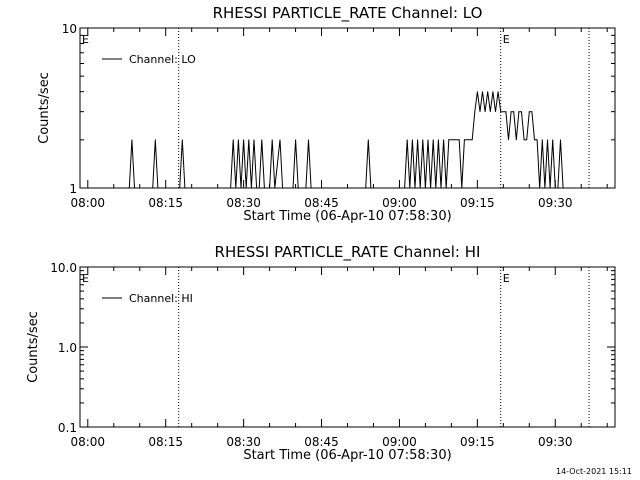  Describe the element at coordinates (348, 13) in the screenshot. I see `panel-lo-title: RHESSI PARTICLE_RATE Channel: LO` at that location.